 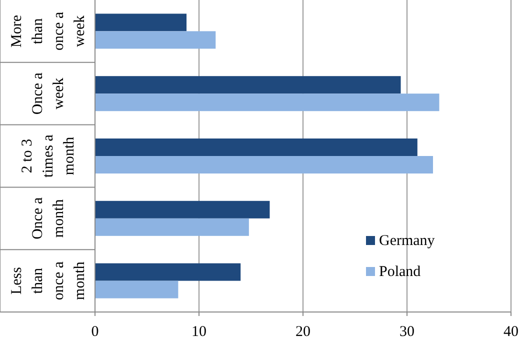 What do you see at coordinates (199, 332) in the screenshot?
I see `x-tick-label: 10` at bounding box center [199, 332].